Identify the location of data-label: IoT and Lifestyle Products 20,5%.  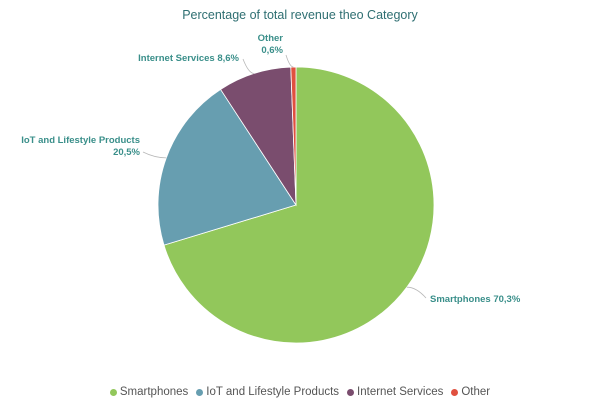
(80, 146).